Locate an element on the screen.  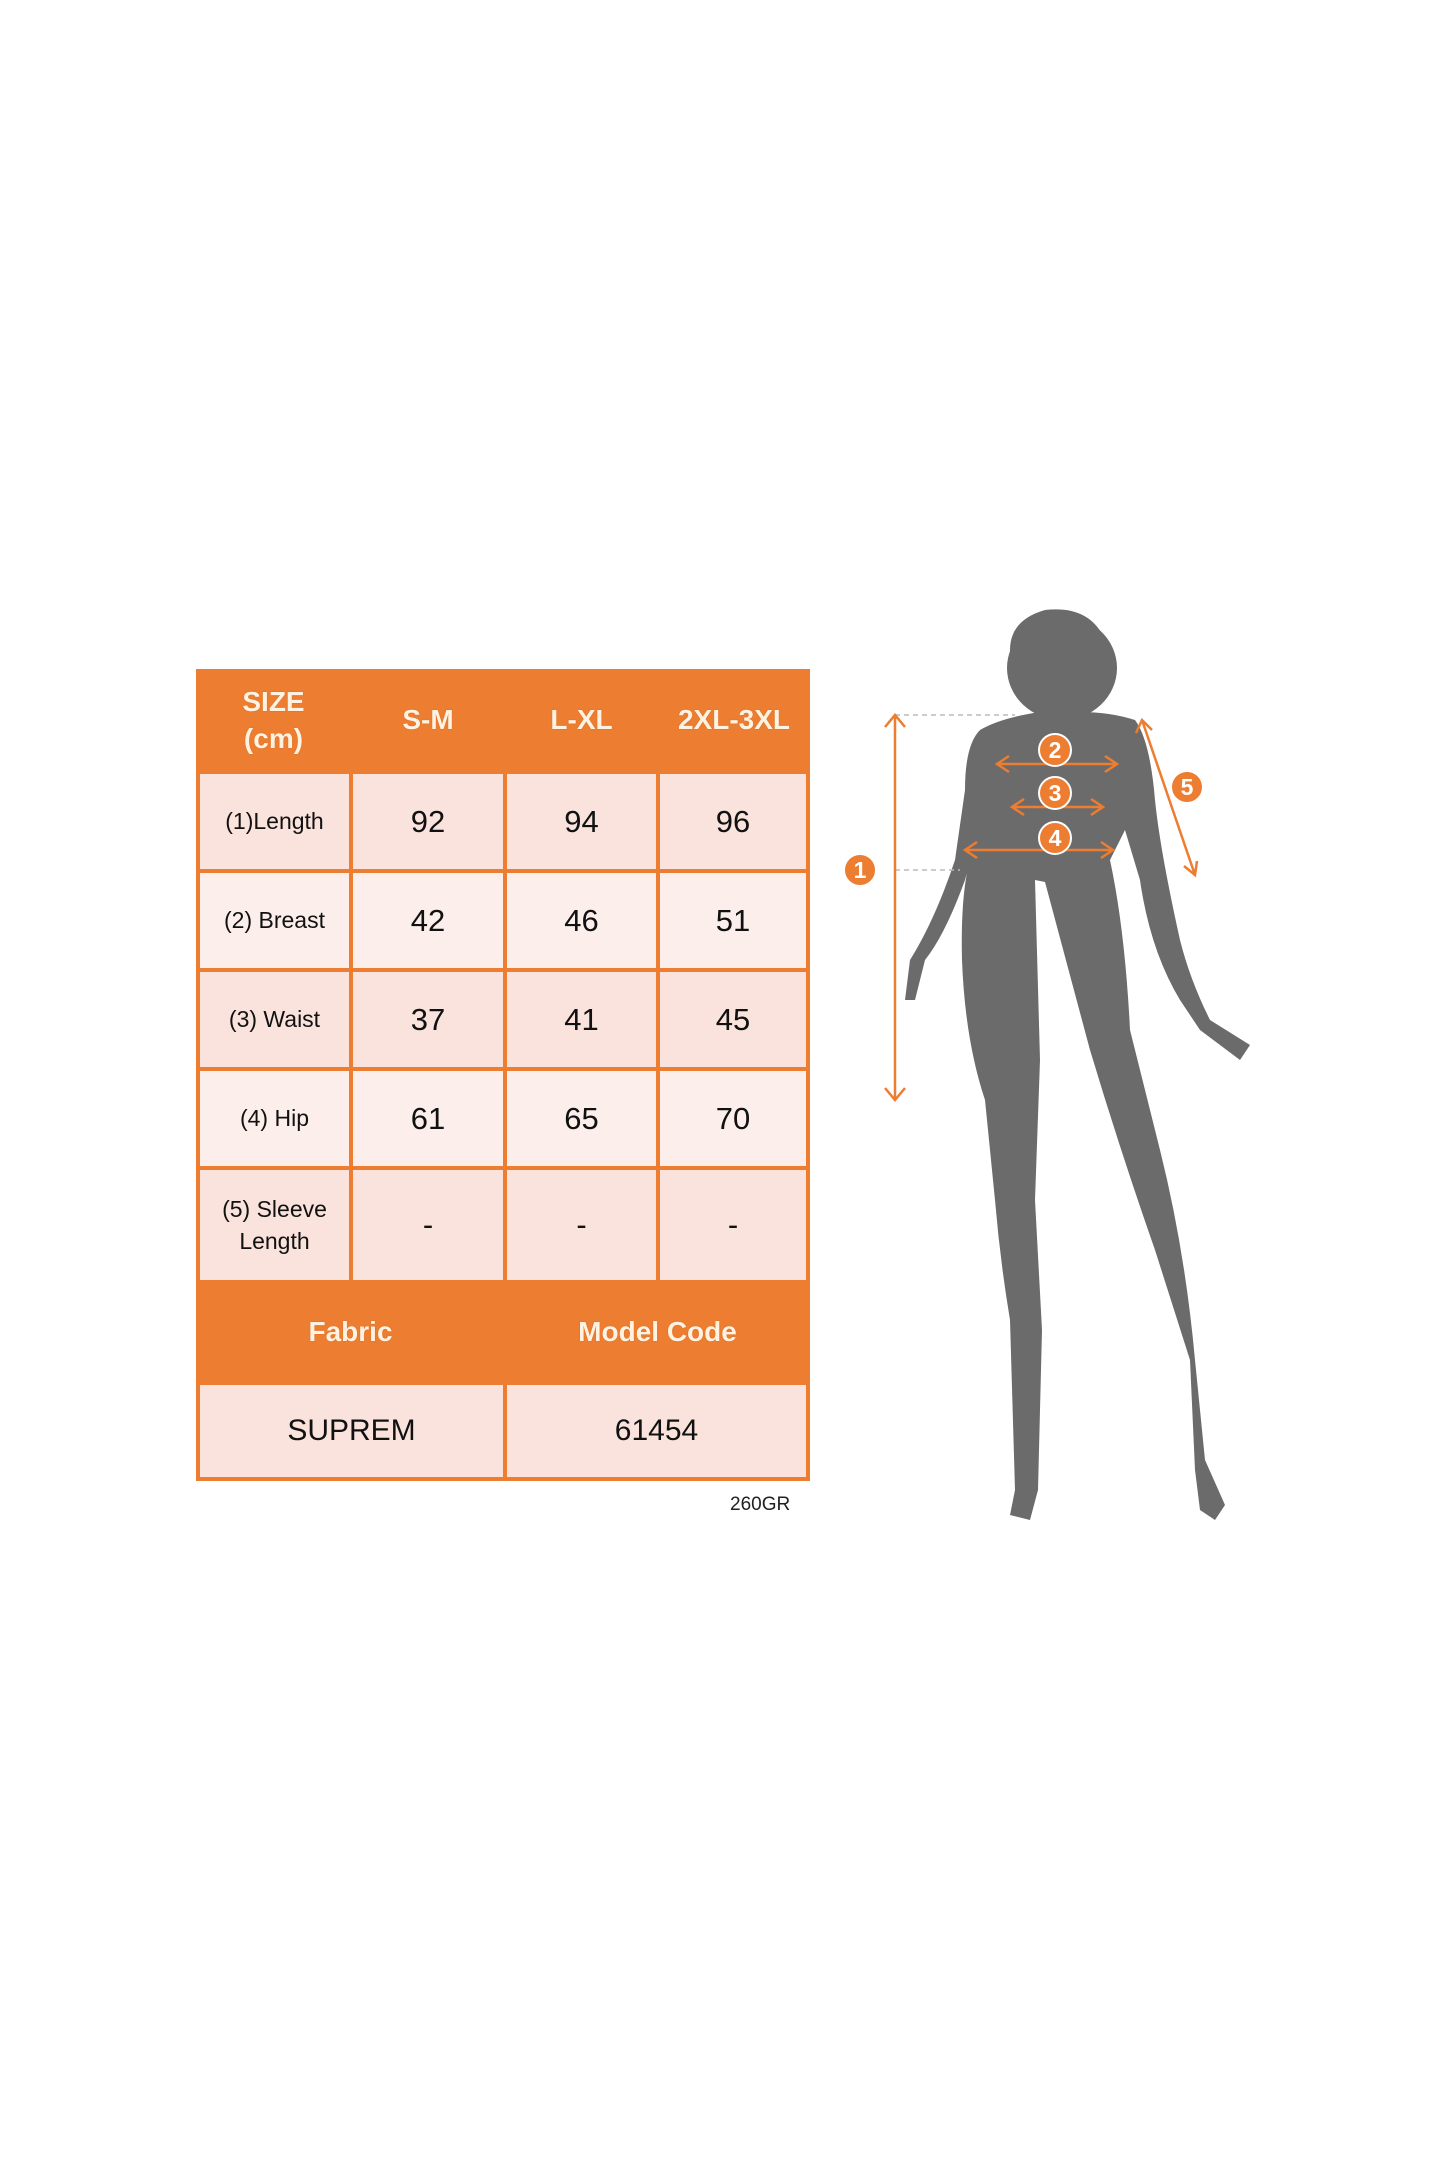
svg-text: 1 is located at coordinates (860, 870).